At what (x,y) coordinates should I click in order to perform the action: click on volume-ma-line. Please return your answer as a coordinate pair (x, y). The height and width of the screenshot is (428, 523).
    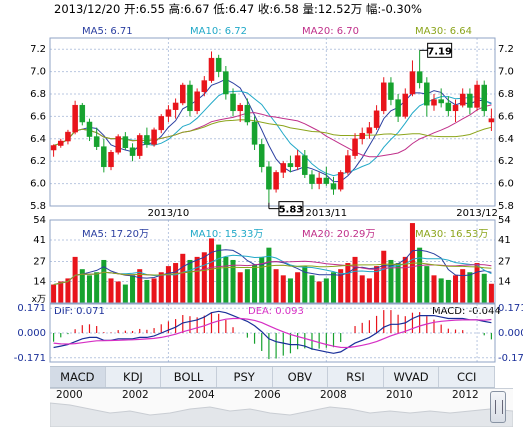
    Looking at the image, I should click on (272, 274).